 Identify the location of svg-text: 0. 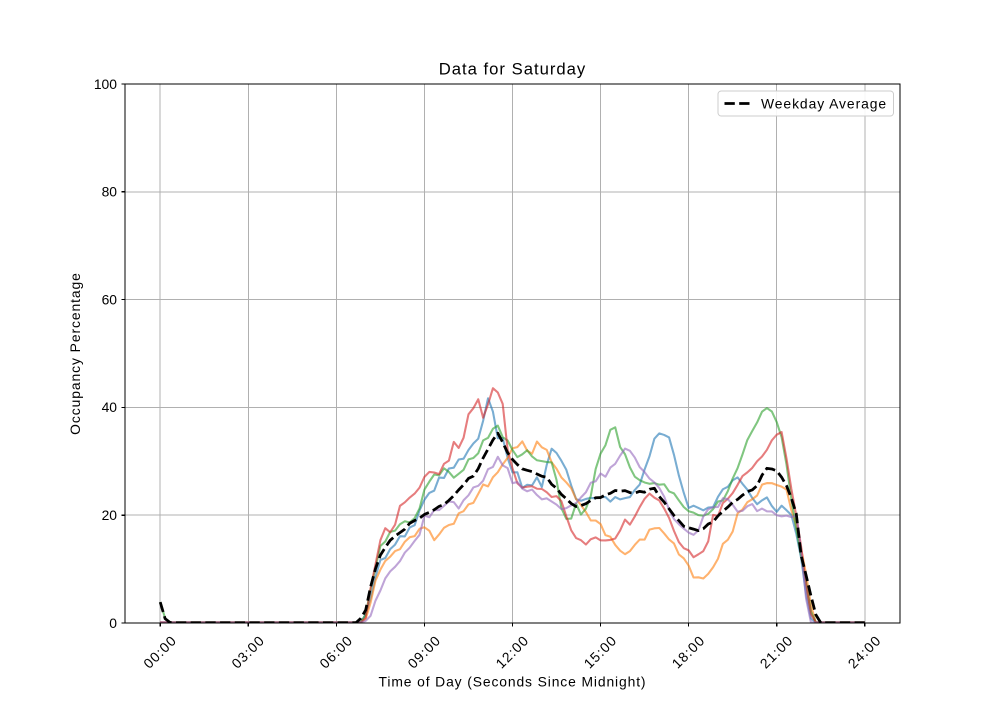
(113, 623).